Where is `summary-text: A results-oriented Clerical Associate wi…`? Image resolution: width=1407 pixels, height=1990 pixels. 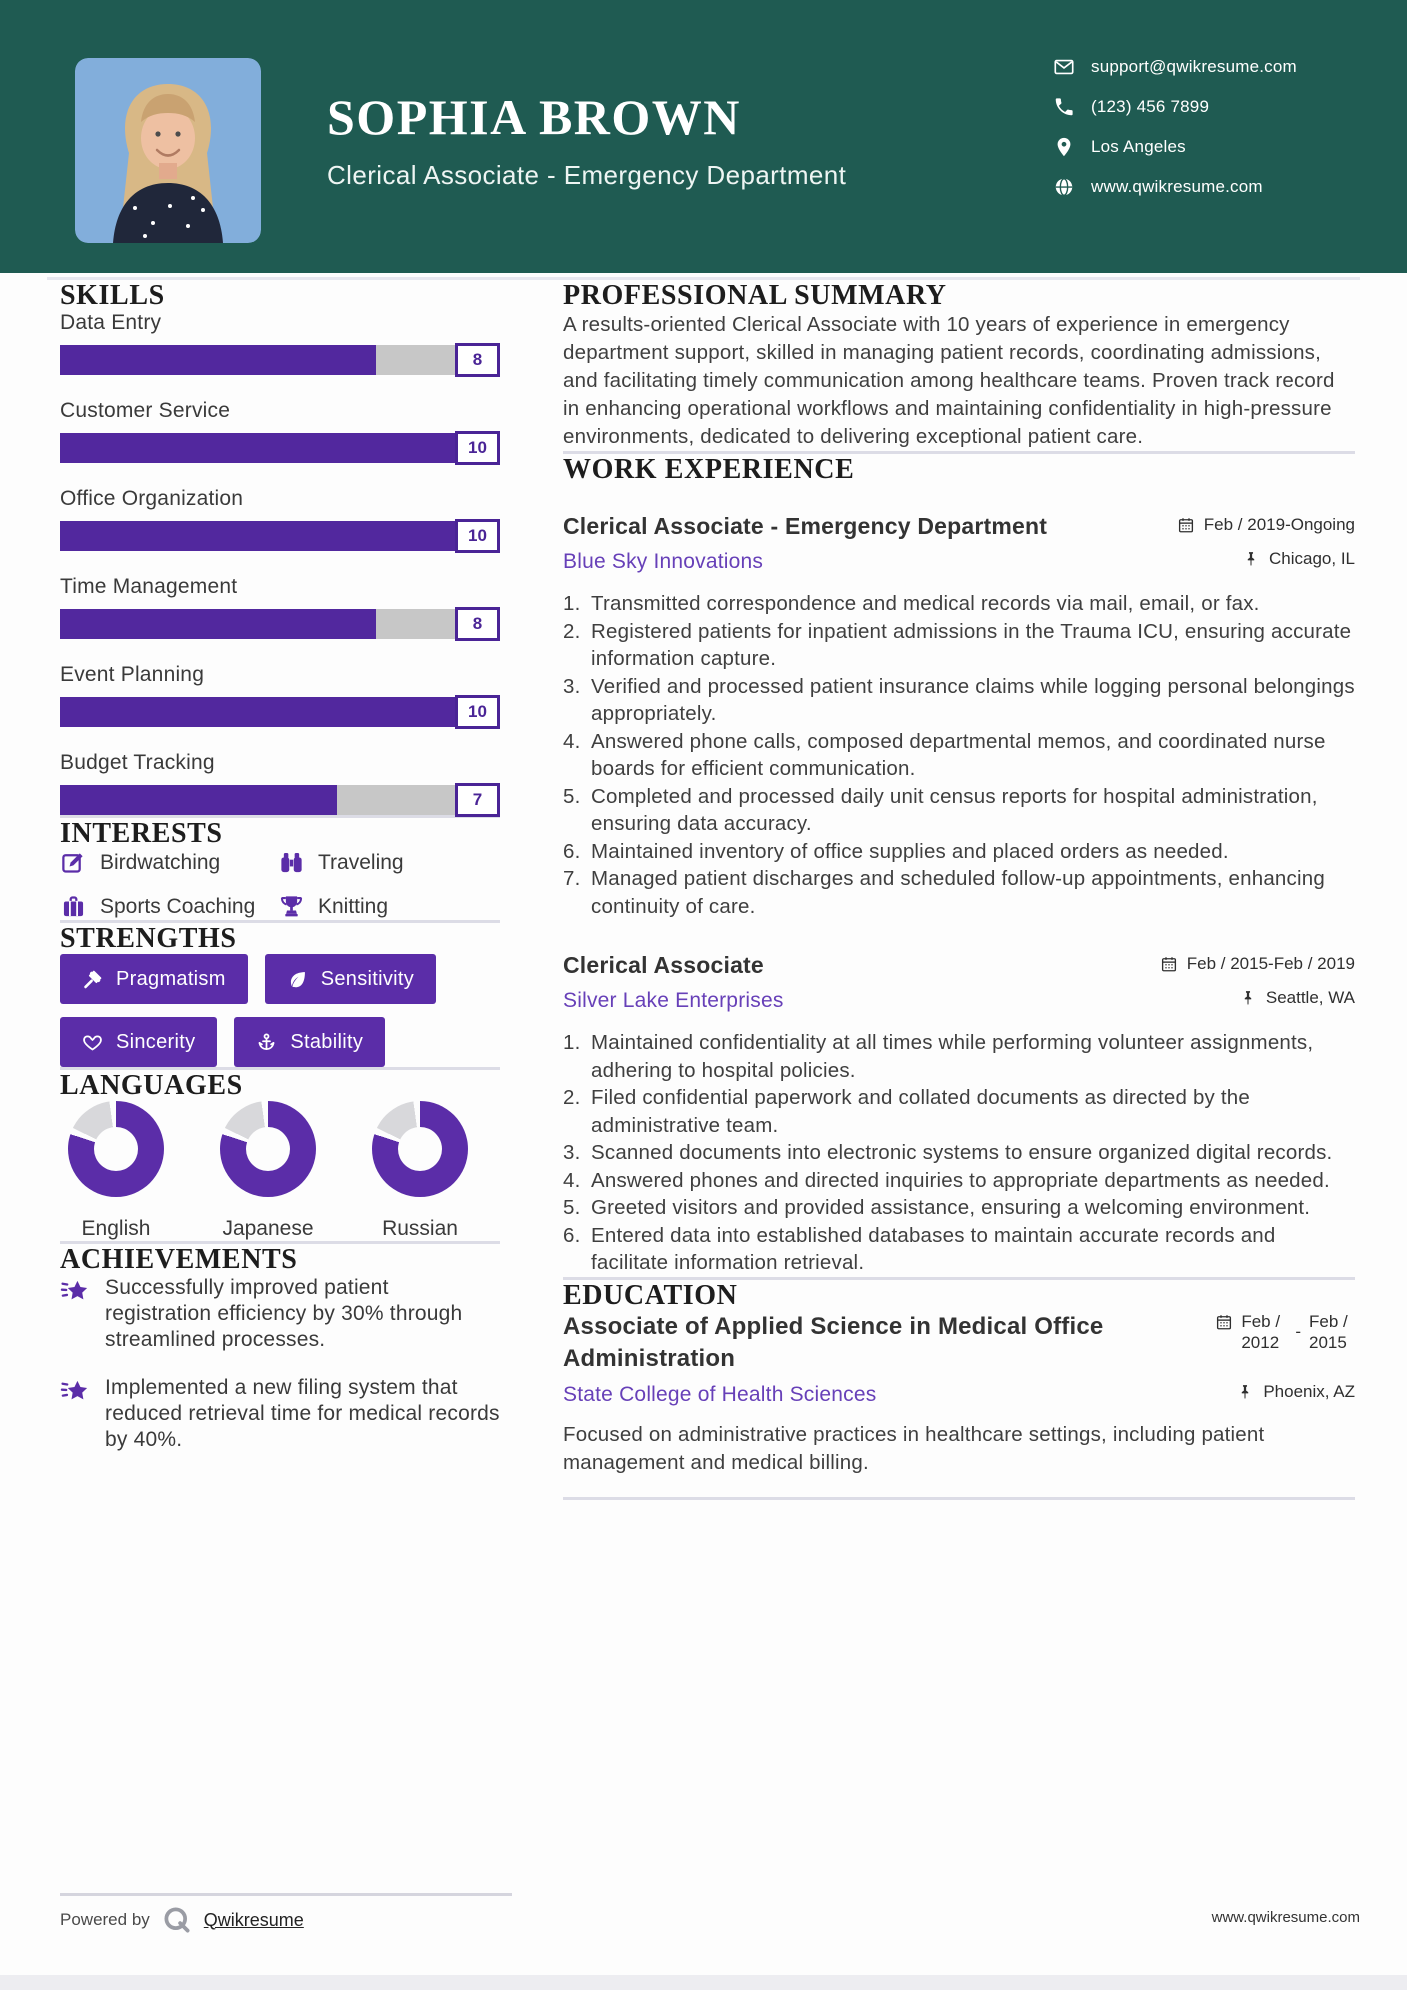 summary-text: A results-oriented Clerical Associate wi… is located at coordinates (949, 380).